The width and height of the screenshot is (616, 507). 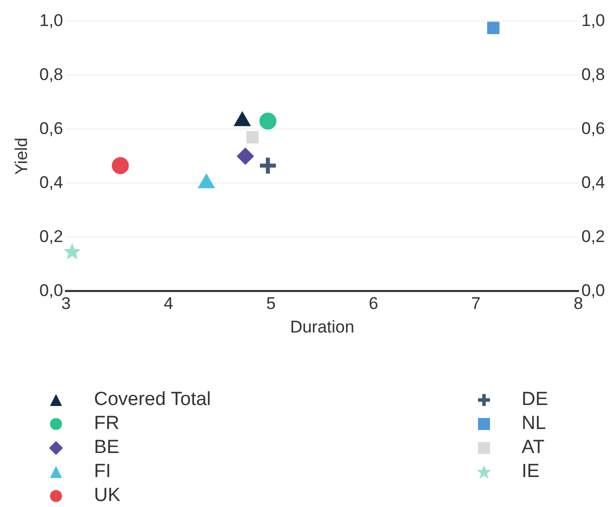 What do you see at coordinates (579, 304) in the screenshot?
I see `x-tick-label: 8` at bounding box center [579, 304].